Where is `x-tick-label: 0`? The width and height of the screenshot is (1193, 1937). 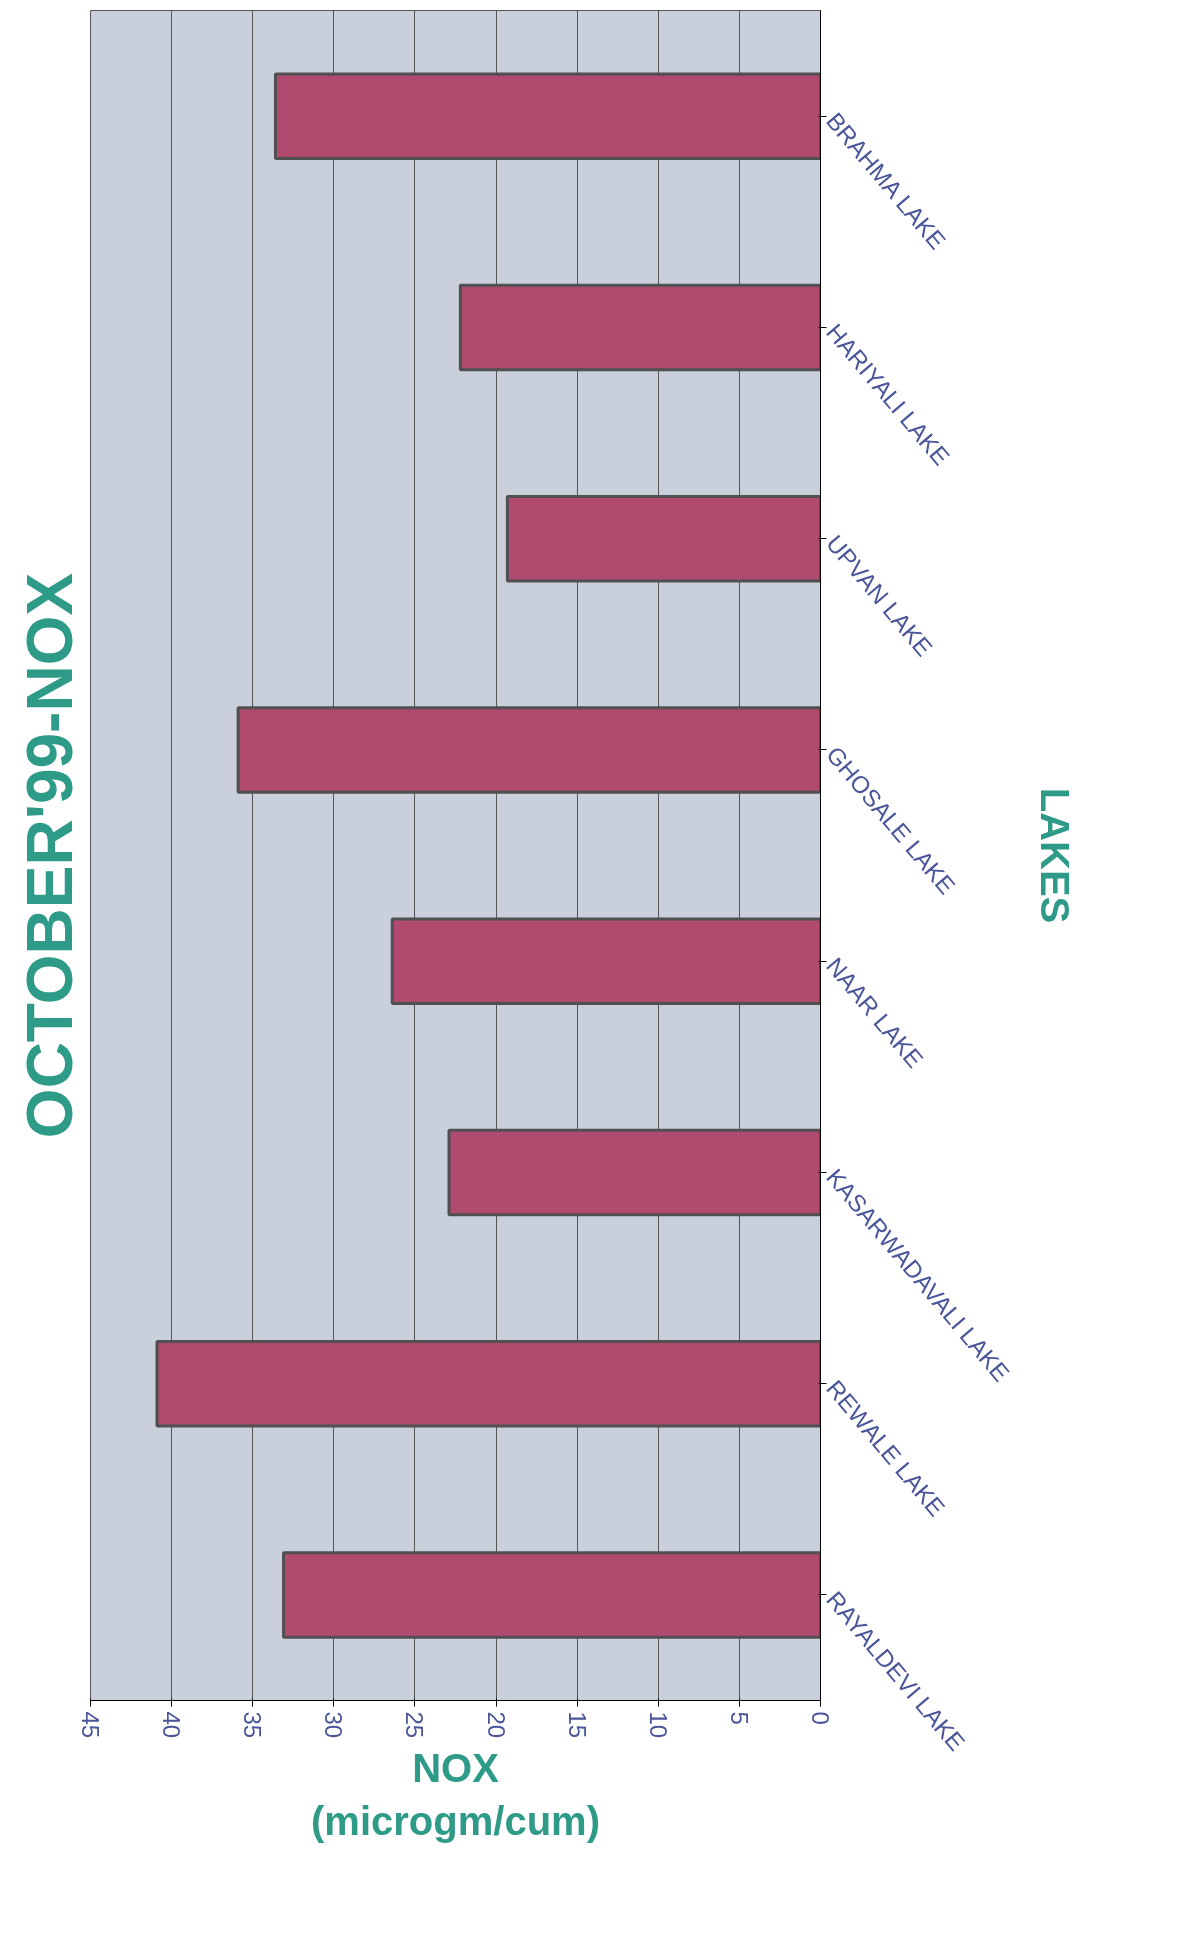
x-tick-label: 0 is located at coordinates (820, 1718).